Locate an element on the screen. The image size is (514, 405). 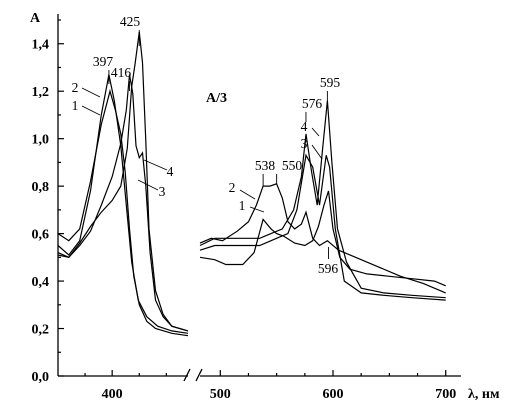
peak-label: 416 is located at coordinates (121, 72).